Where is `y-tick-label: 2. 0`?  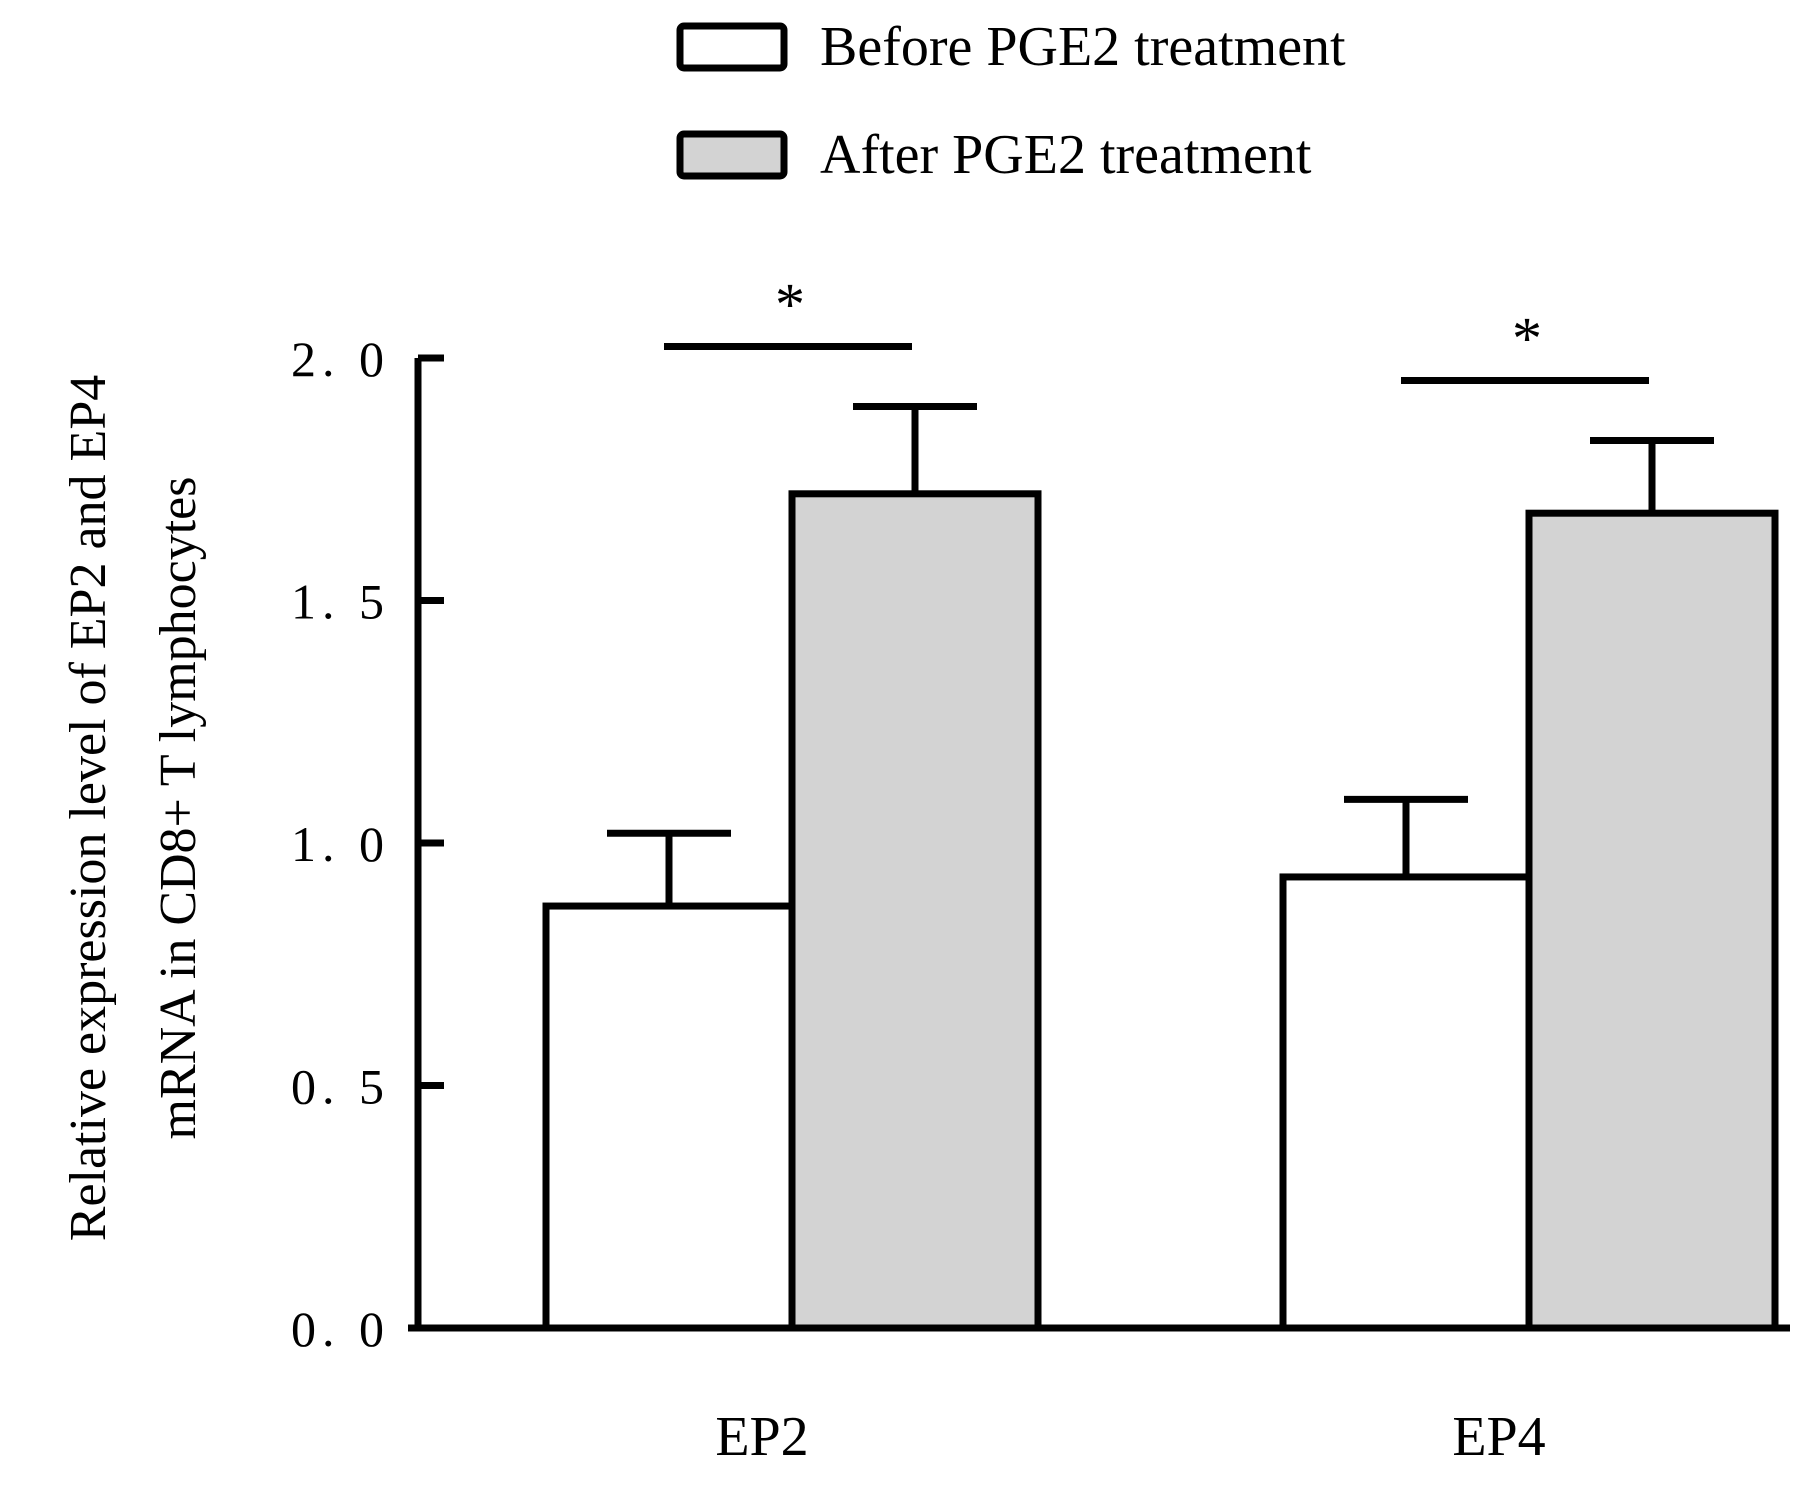
y-tick-label: 2. 0 is located at coordinates (340, 359).